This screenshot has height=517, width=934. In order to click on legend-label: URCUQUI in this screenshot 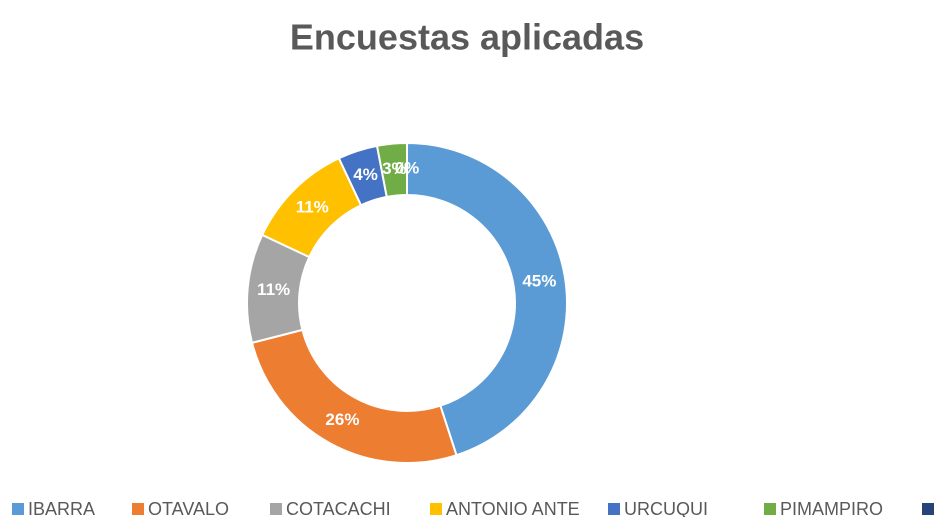, I will do `click(666, 508)`.